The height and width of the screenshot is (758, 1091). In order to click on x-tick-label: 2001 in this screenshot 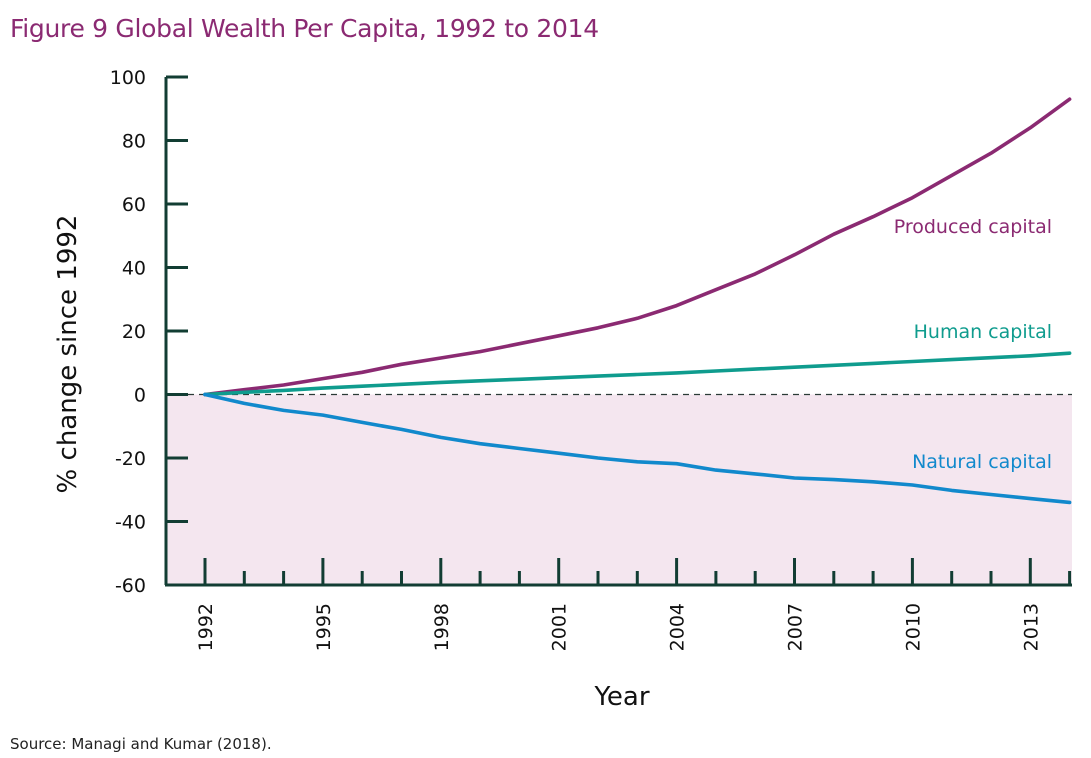, I will do `click(560, 627)`.